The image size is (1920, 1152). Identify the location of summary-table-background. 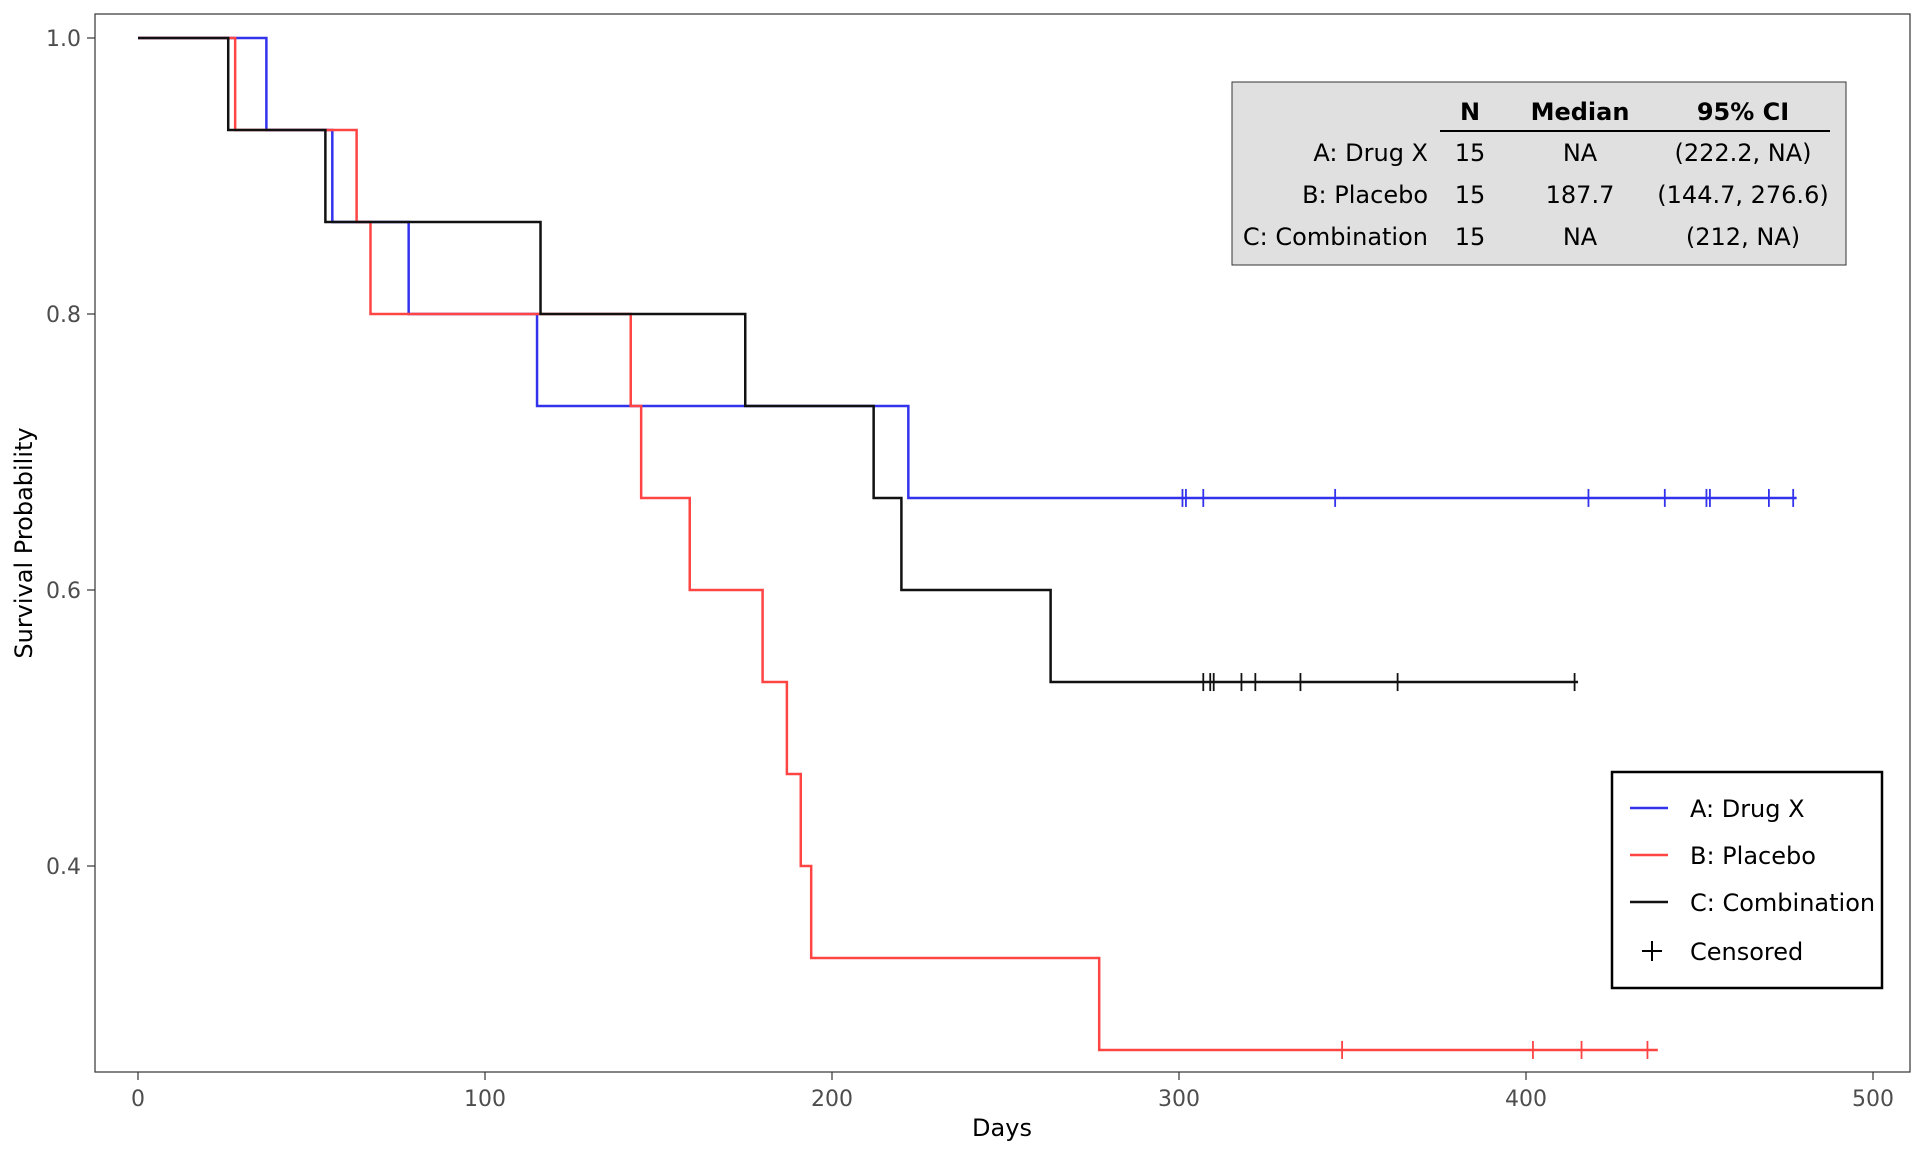
(1539, 173).